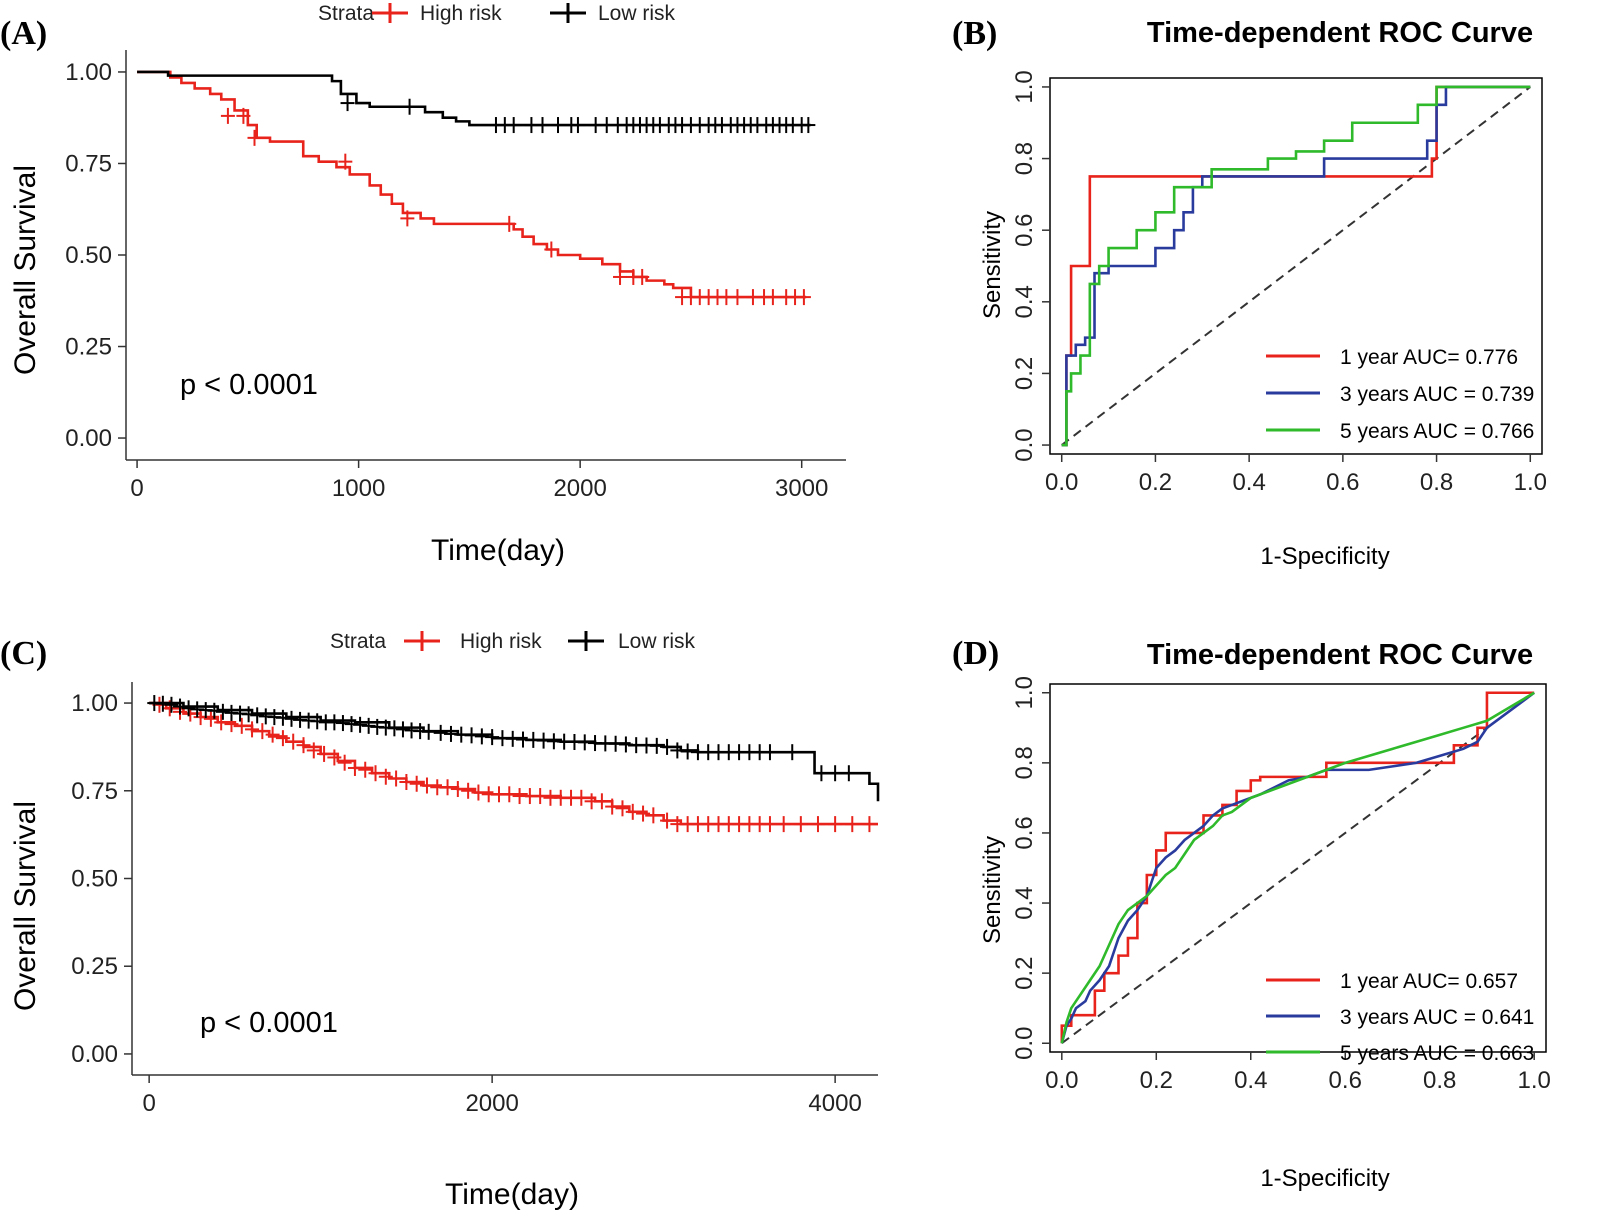  Describe the element at coordinates (1024, 86) in the screenshot. I see `y-tick-label: 1.0` at that location.